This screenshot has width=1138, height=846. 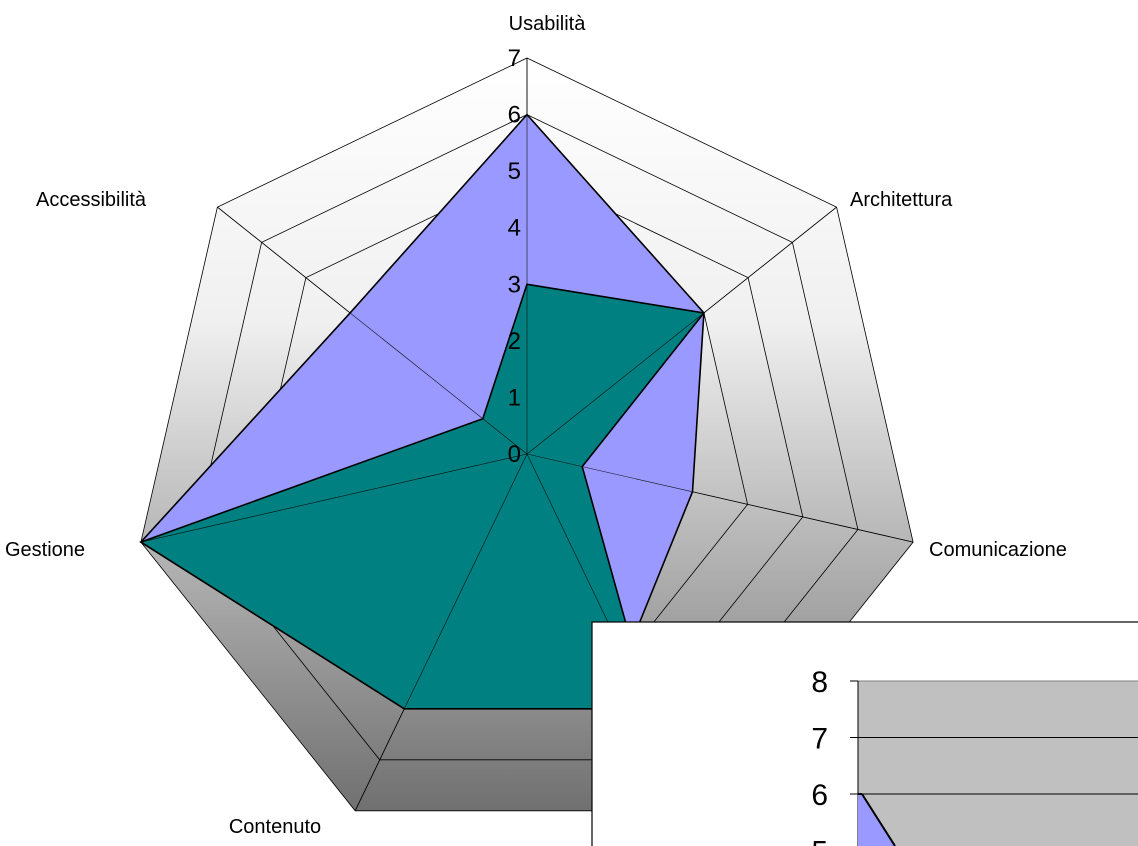 I want to click on radar-axis-label: Architettura, so click(x=901, y=200).